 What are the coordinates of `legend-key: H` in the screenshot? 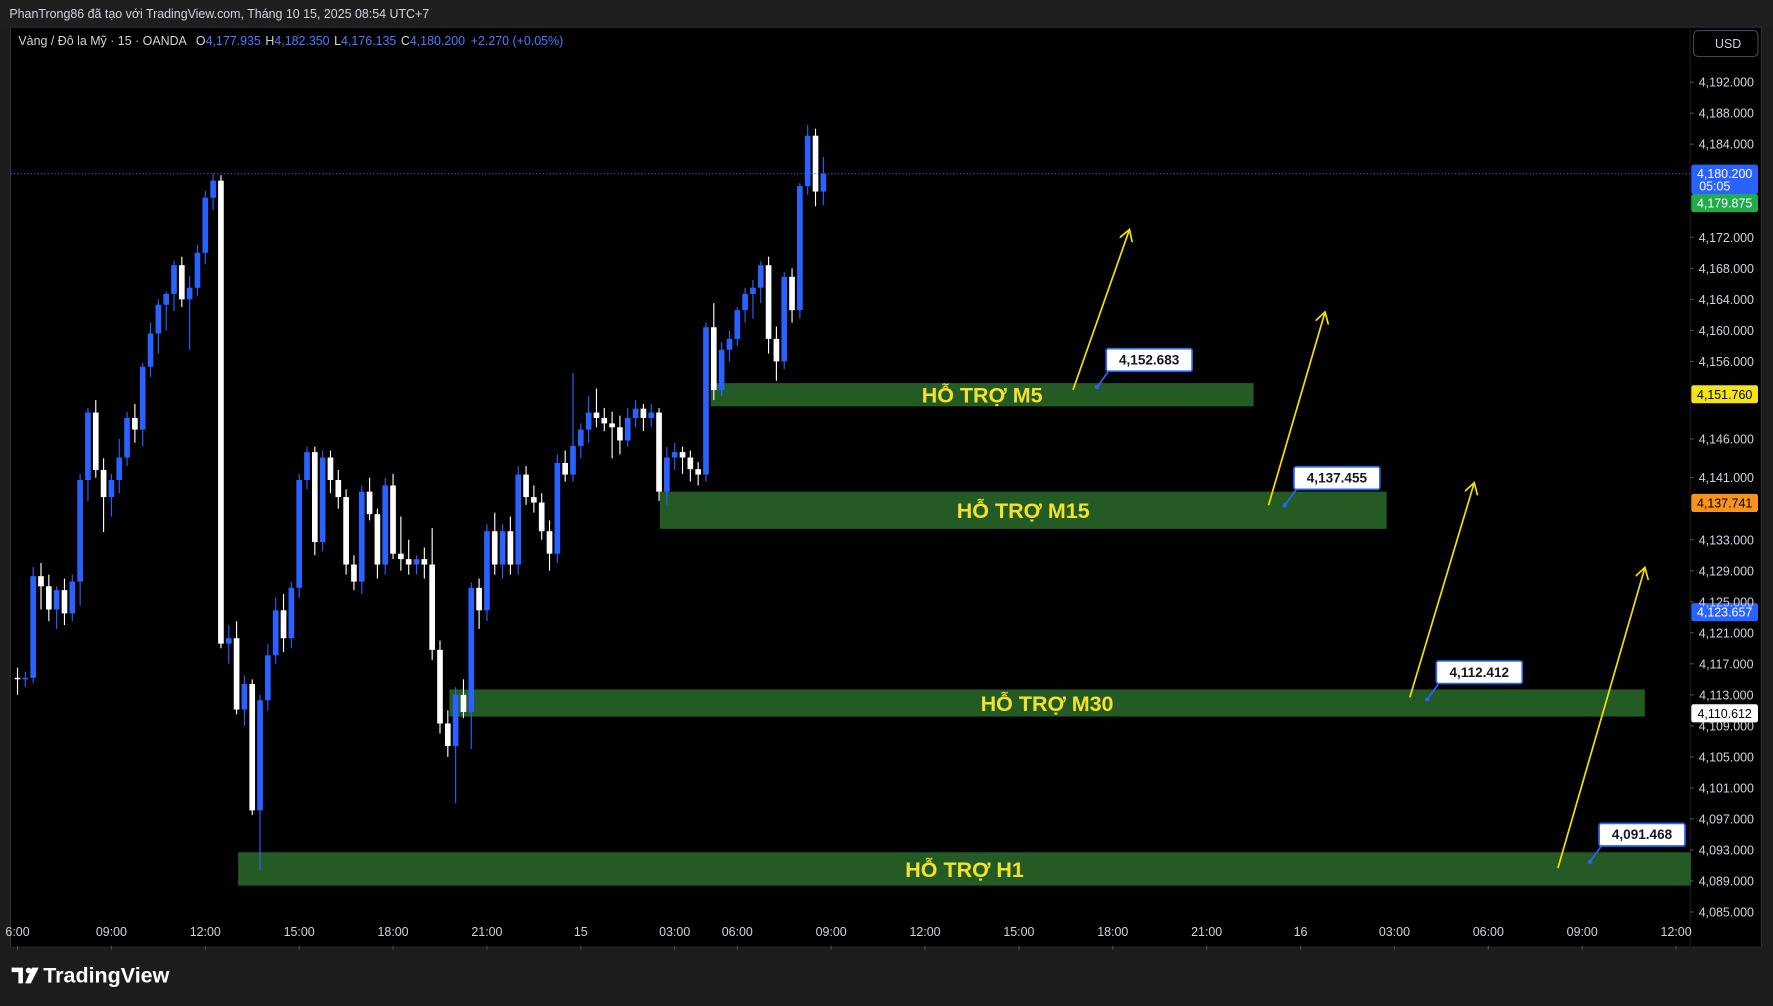 It's located at (269, 41).